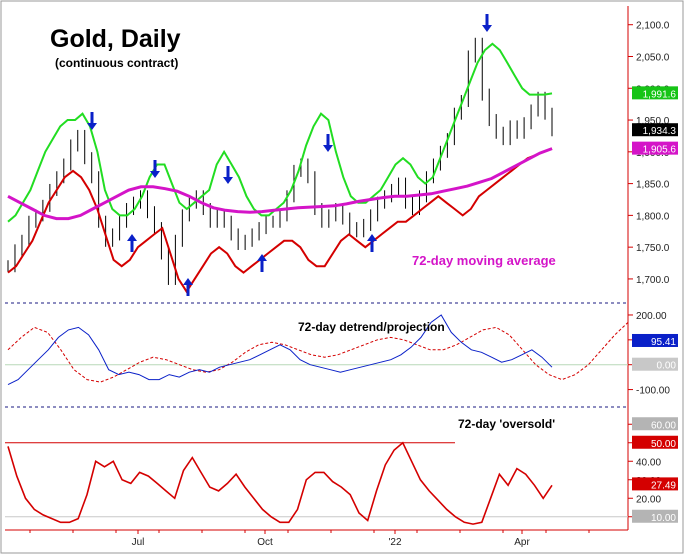 The height and width of the screenshot is (554, 684). What do you see at coordinates (394, 542) in the screenshot?
I see `xtick-label: '22` at bounding box center [394, 542].